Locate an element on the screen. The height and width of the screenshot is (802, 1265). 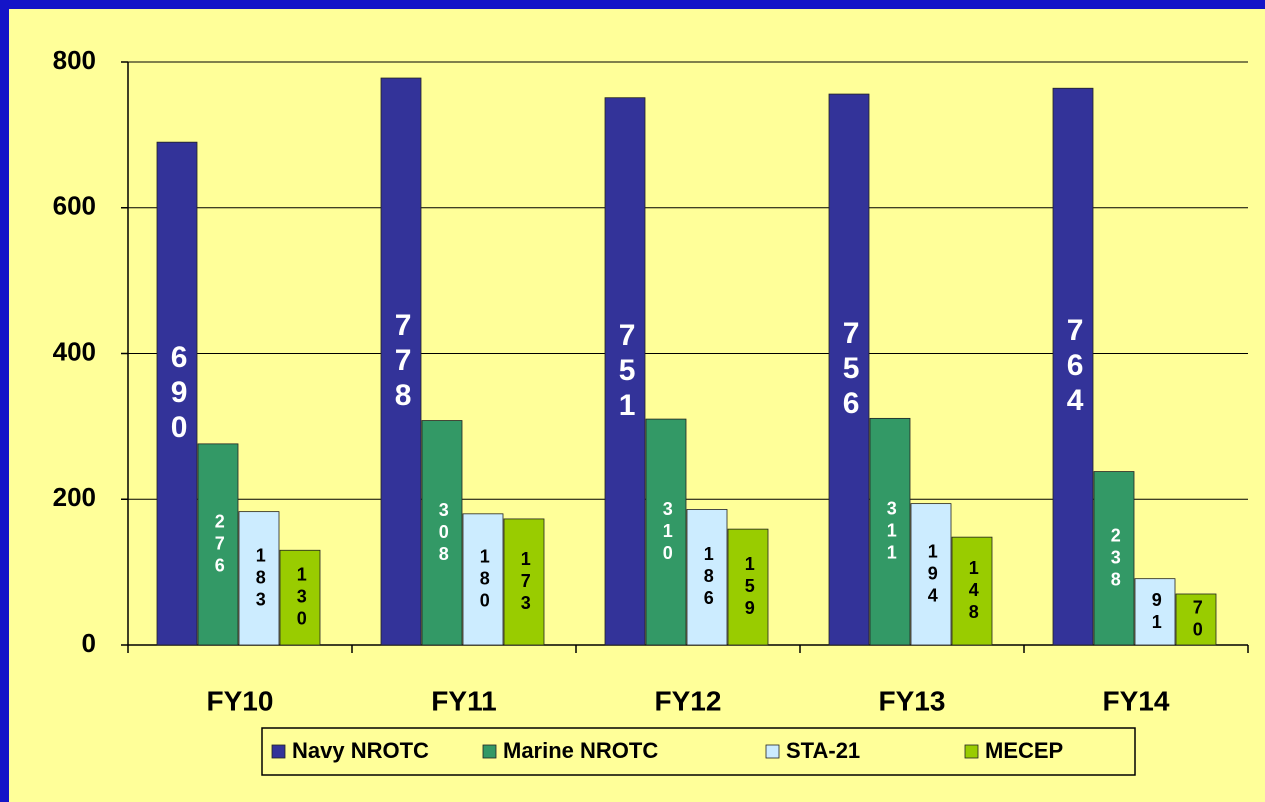
legend-label: MECEP is located at coordinates (1024, 750).